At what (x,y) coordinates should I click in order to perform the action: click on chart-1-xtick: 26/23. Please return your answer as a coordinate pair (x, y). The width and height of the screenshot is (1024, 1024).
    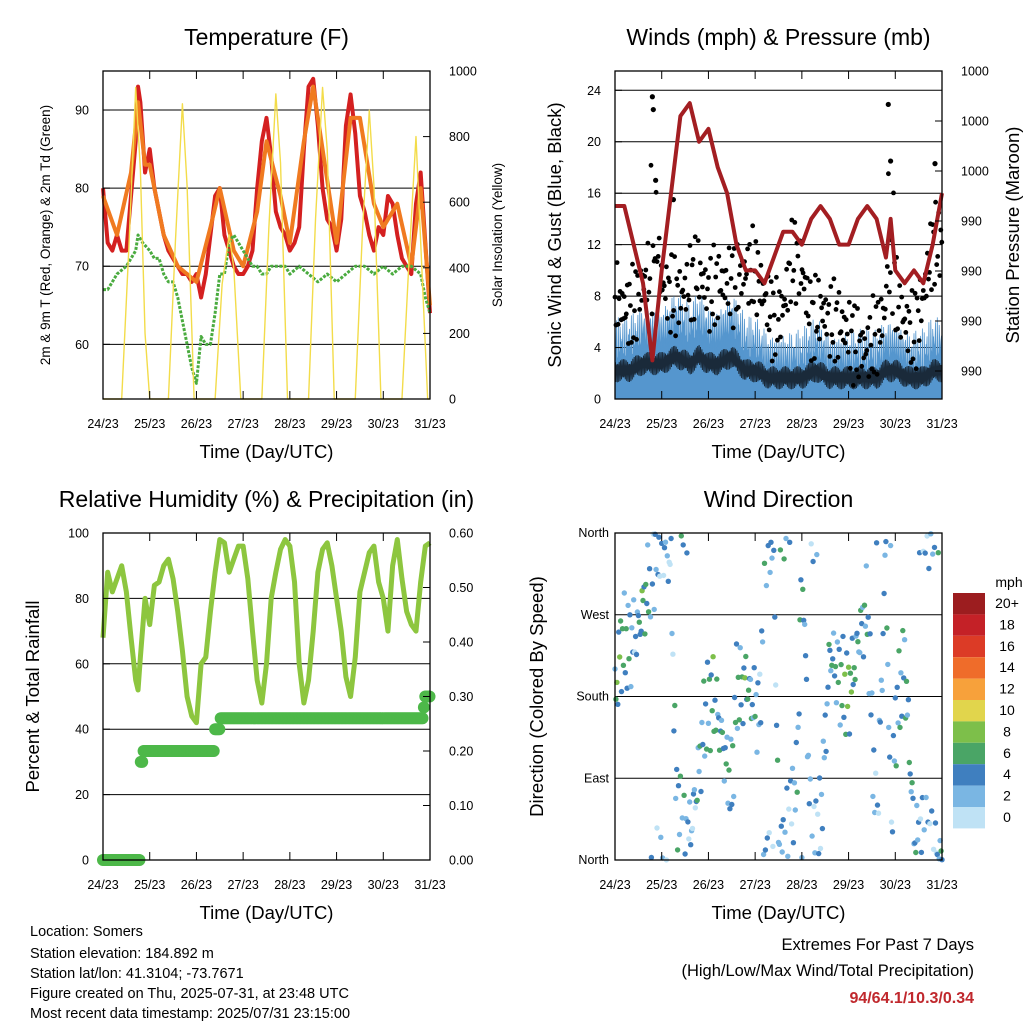
    Looking at the image, I should click on (708, 424).